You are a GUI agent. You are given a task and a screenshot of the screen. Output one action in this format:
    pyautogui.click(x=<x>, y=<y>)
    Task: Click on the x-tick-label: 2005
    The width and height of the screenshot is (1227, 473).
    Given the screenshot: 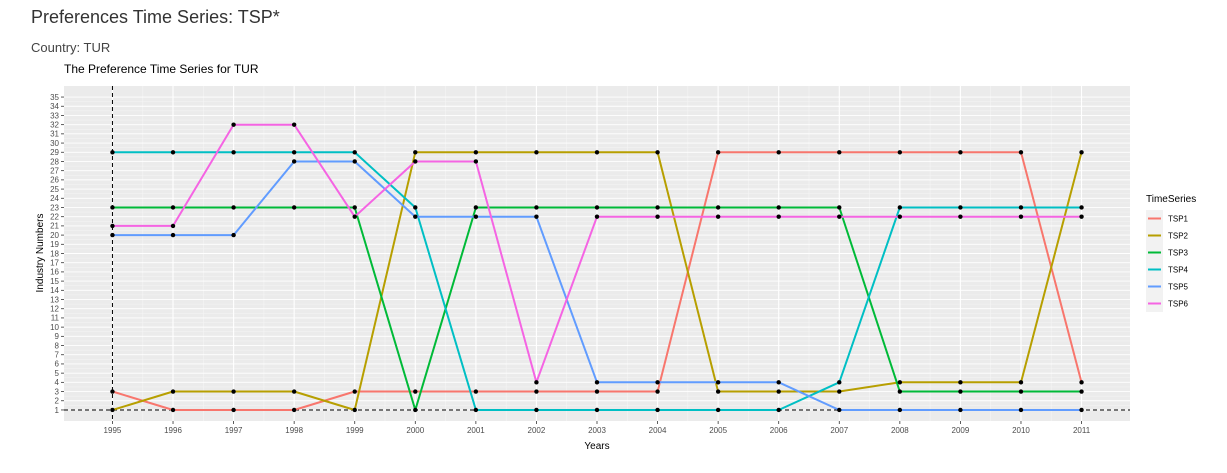 What is the action you would take?
    pyautogui.click(x=718, y=430)
    